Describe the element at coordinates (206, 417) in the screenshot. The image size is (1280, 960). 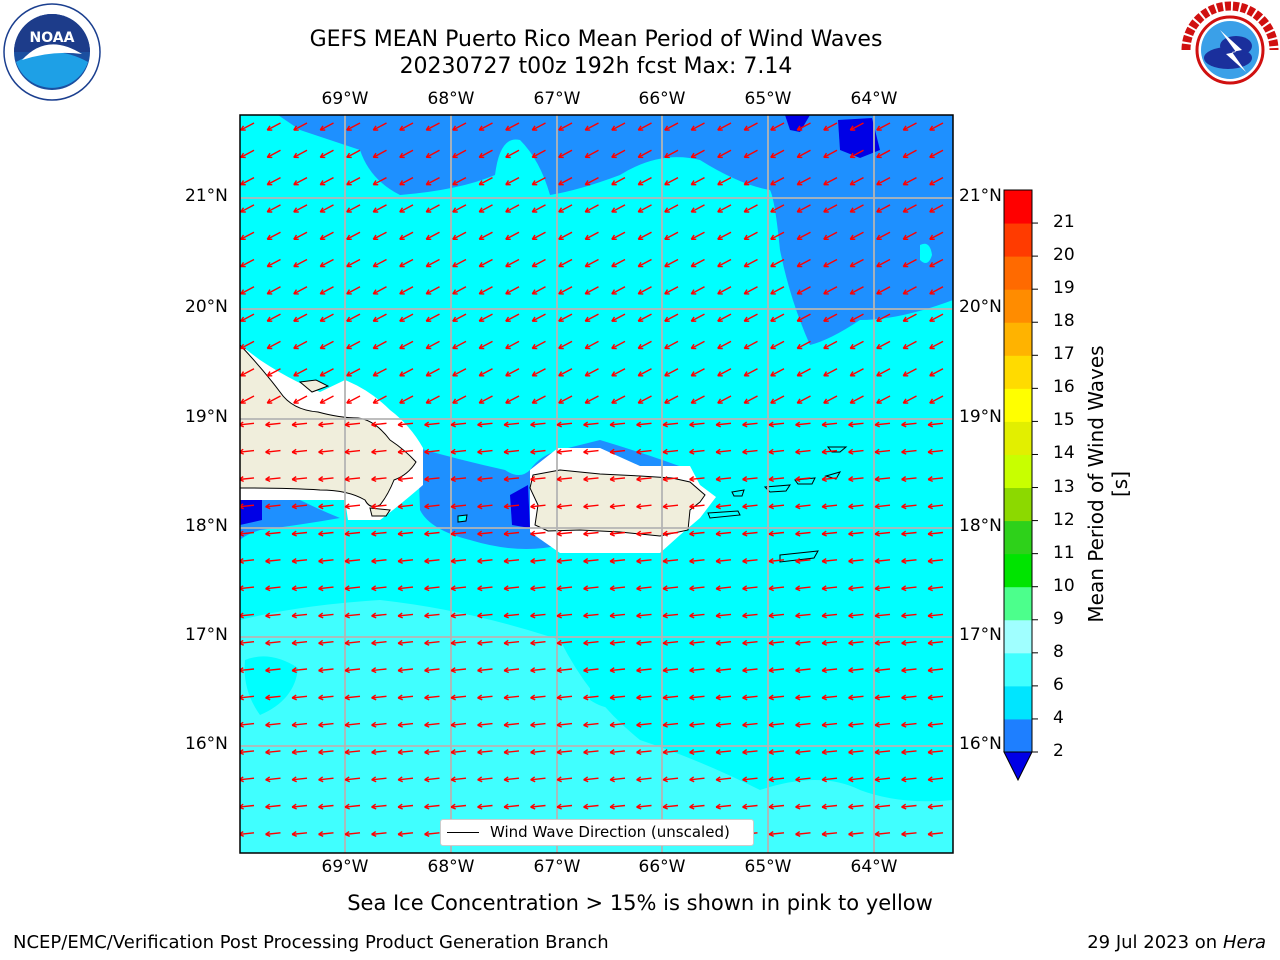
I see `lat-label-left: 19°N` at that location.